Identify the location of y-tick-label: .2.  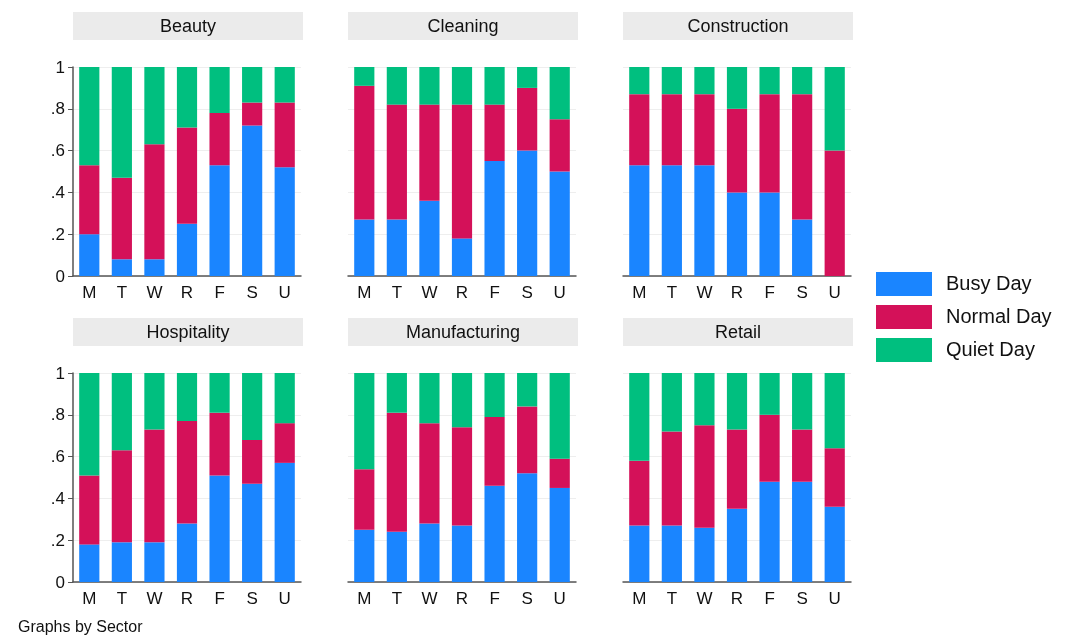
(57, 540).